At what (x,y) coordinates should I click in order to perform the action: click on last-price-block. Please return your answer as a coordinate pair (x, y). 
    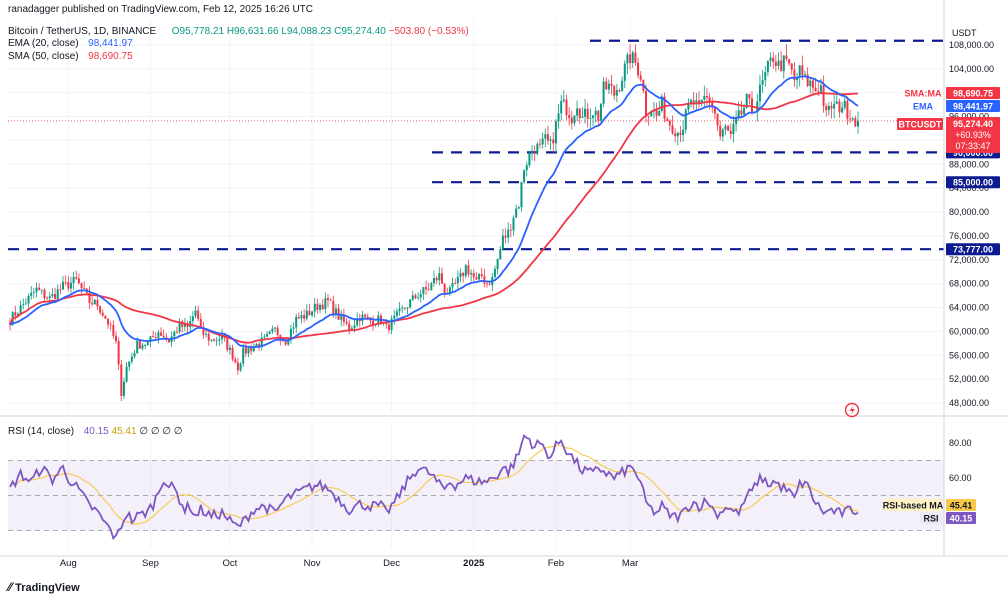
    Looking at the image, I should click on (973, 135).